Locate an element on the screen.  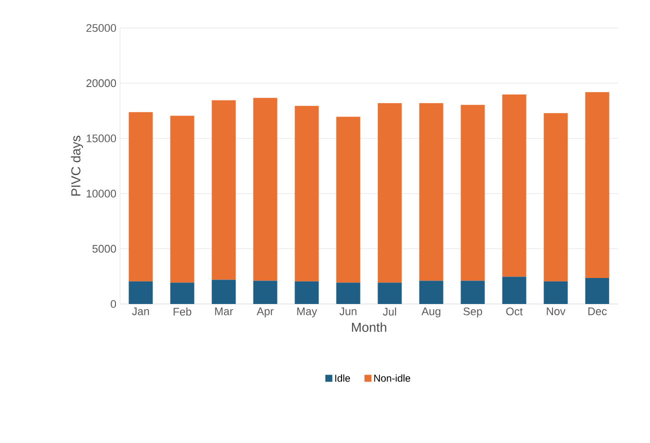
y-tick-label: 15000 is located at coordinates (101, 138).